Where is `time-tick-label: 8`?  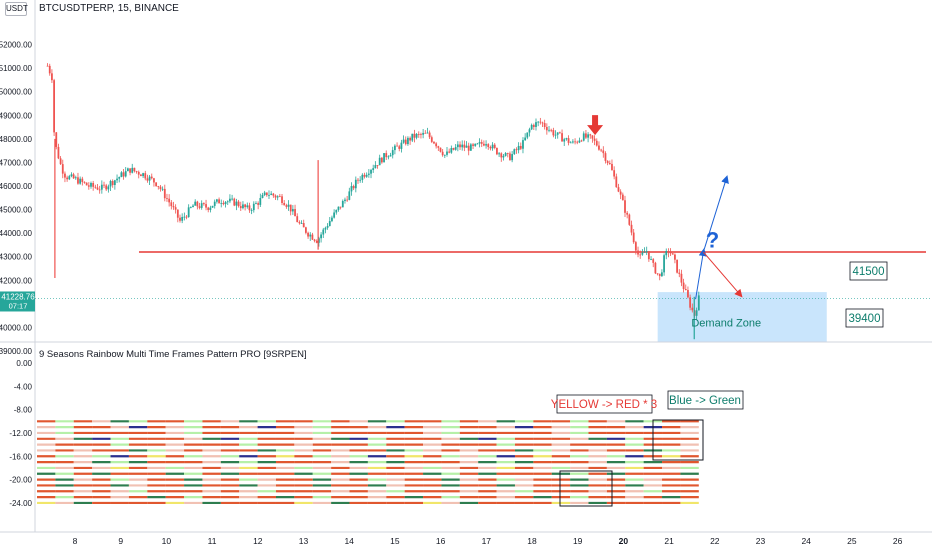 time-tick-label: 8 is located at coordinates (75, 541).